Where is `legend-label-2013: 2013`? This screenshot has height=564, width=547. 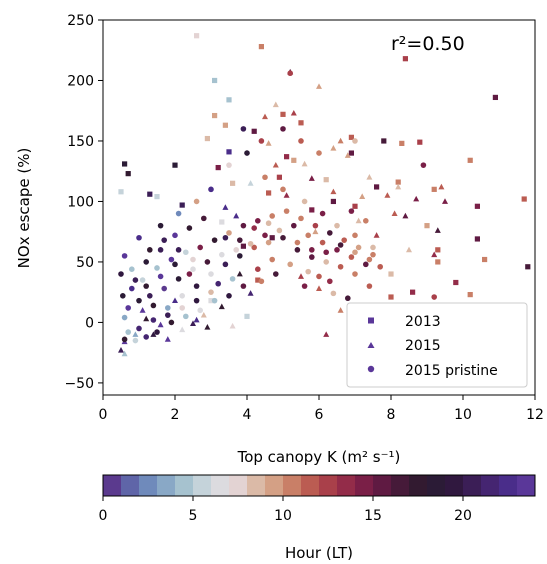 legend-label-2013: 2013 is located at coordinates (423, 322).